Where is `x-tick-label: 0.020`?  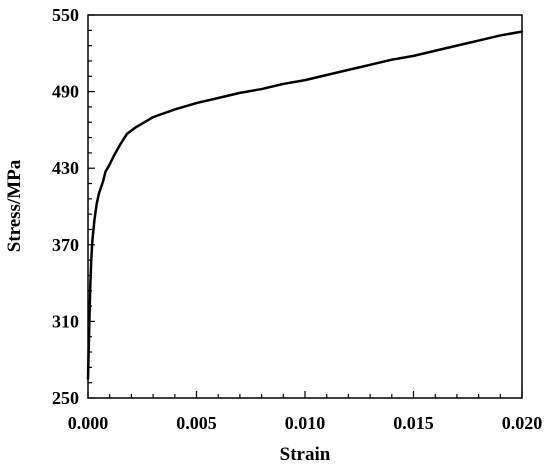 x-tick-label: 0.020 is located at coordinates (522, 423).